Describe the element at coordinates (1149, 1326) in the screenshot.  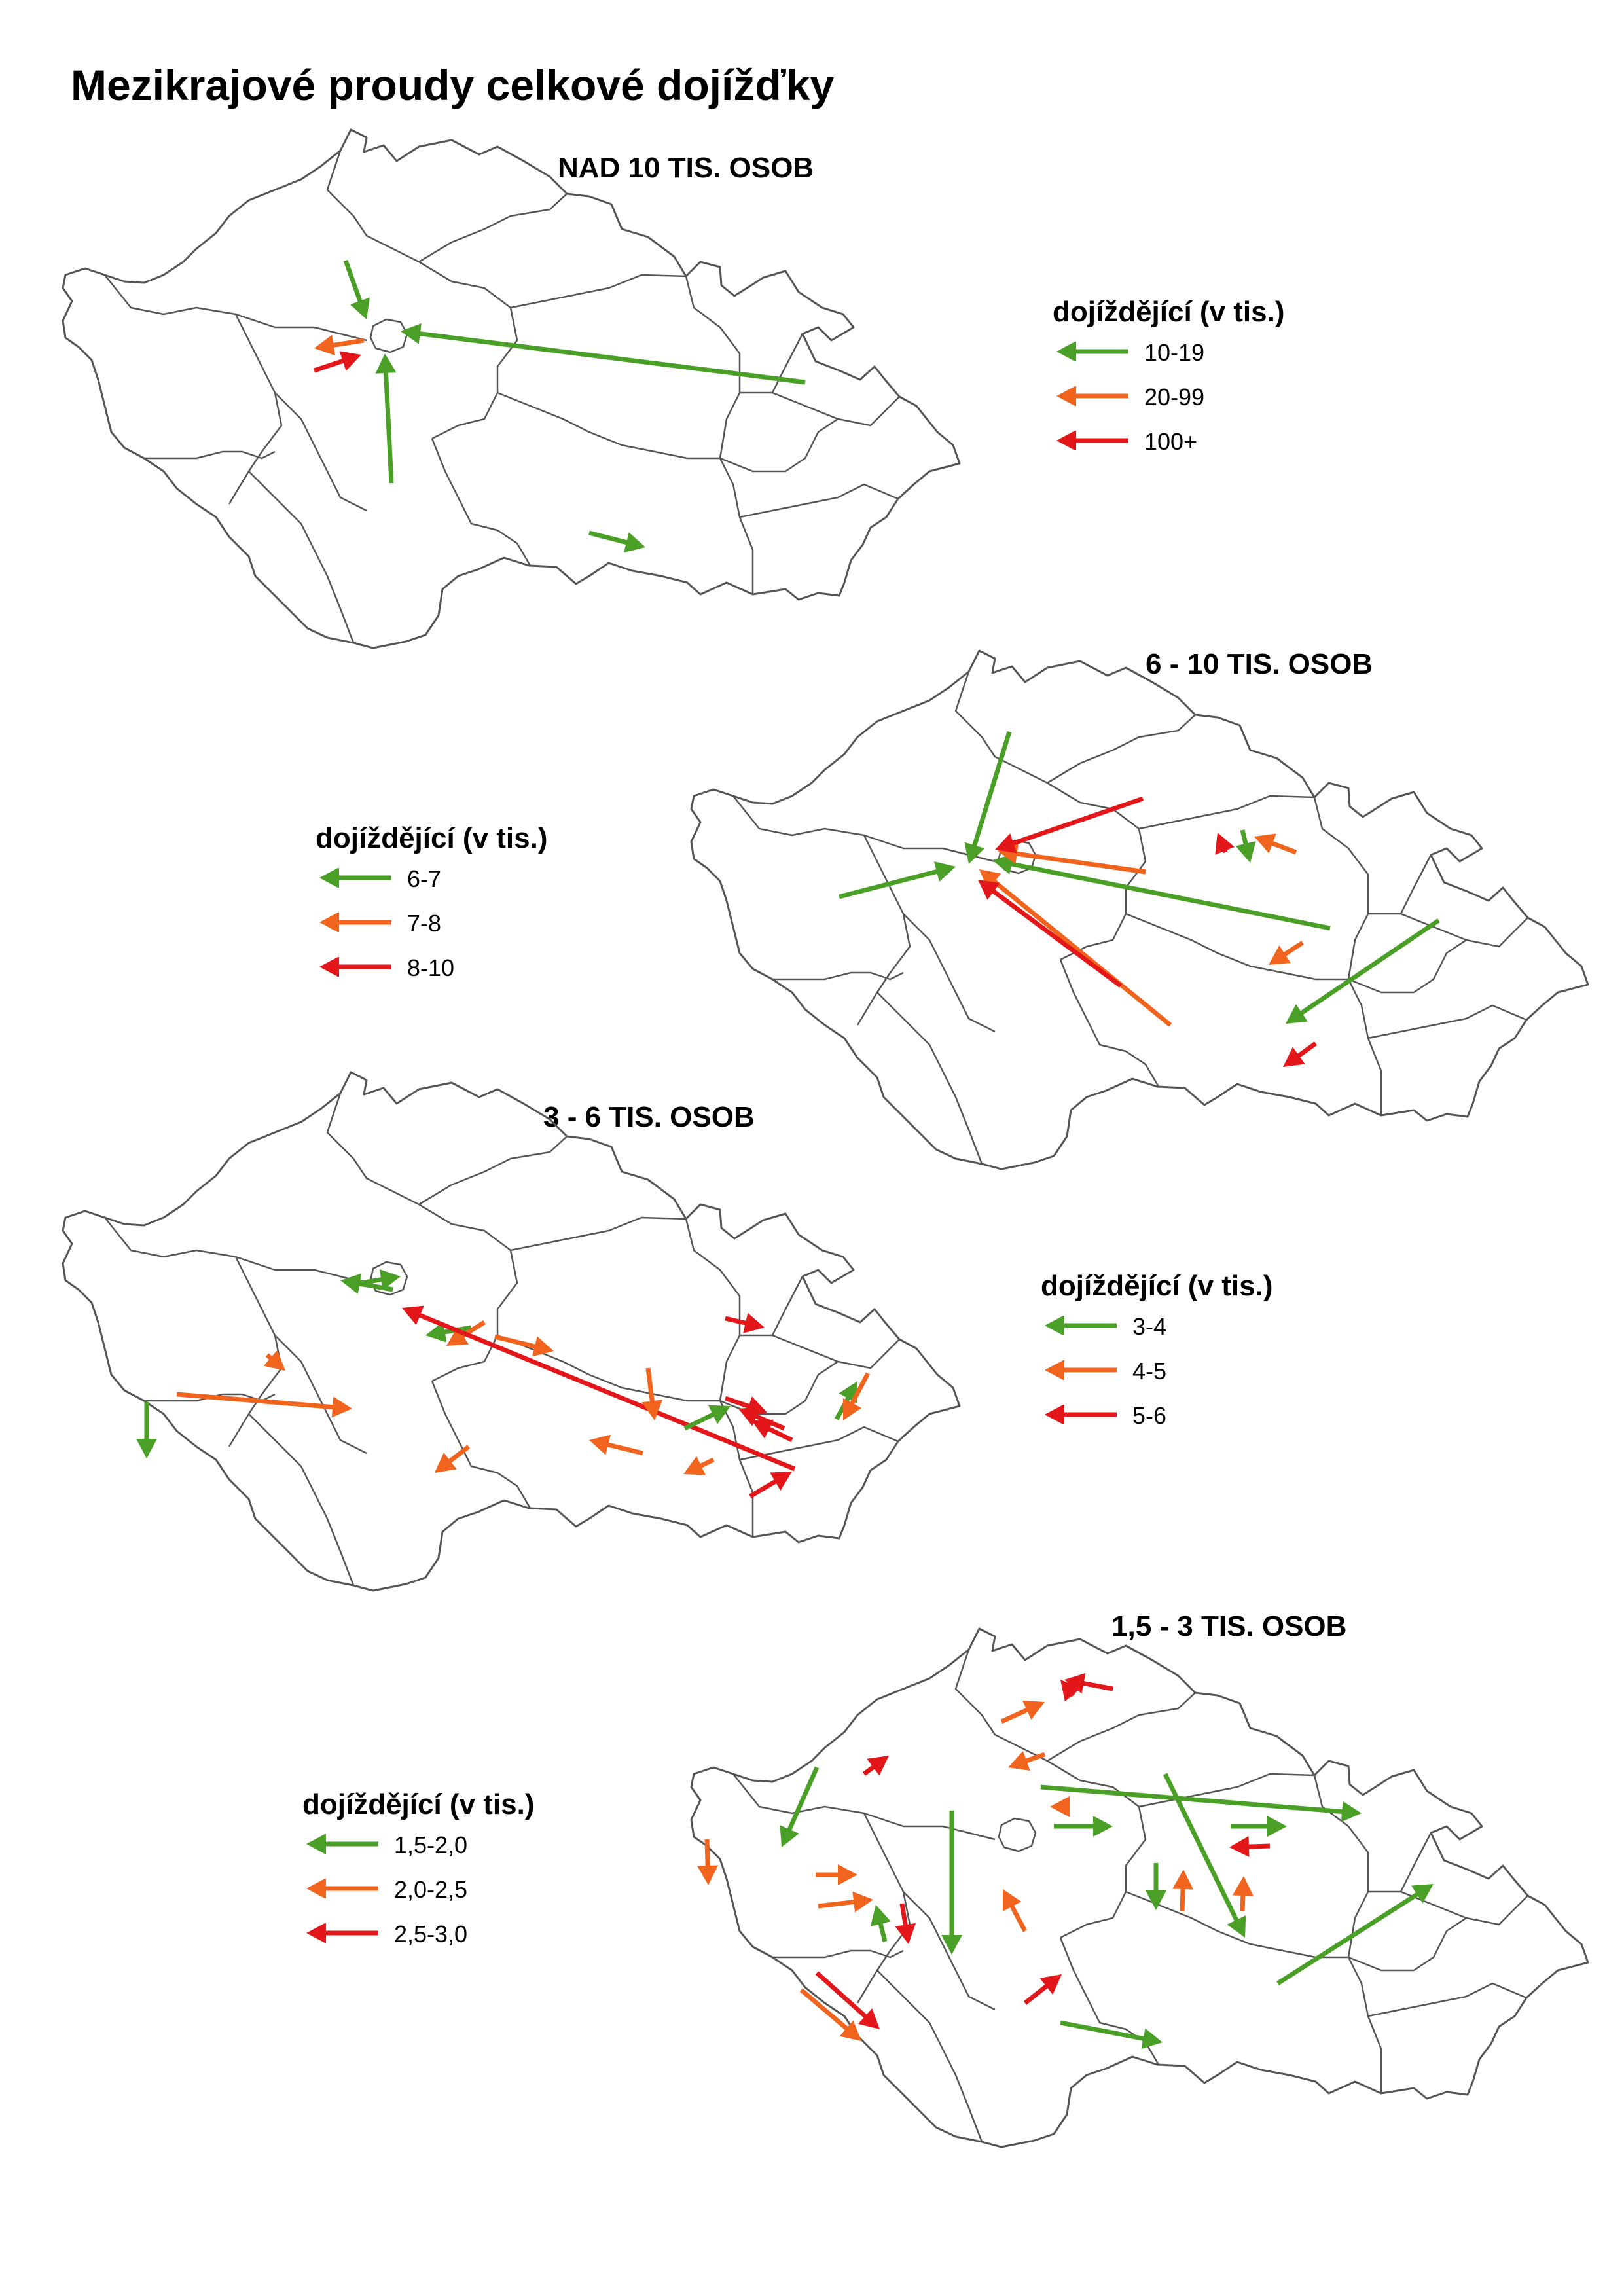
I see `legend-label: 3-4` at that location.